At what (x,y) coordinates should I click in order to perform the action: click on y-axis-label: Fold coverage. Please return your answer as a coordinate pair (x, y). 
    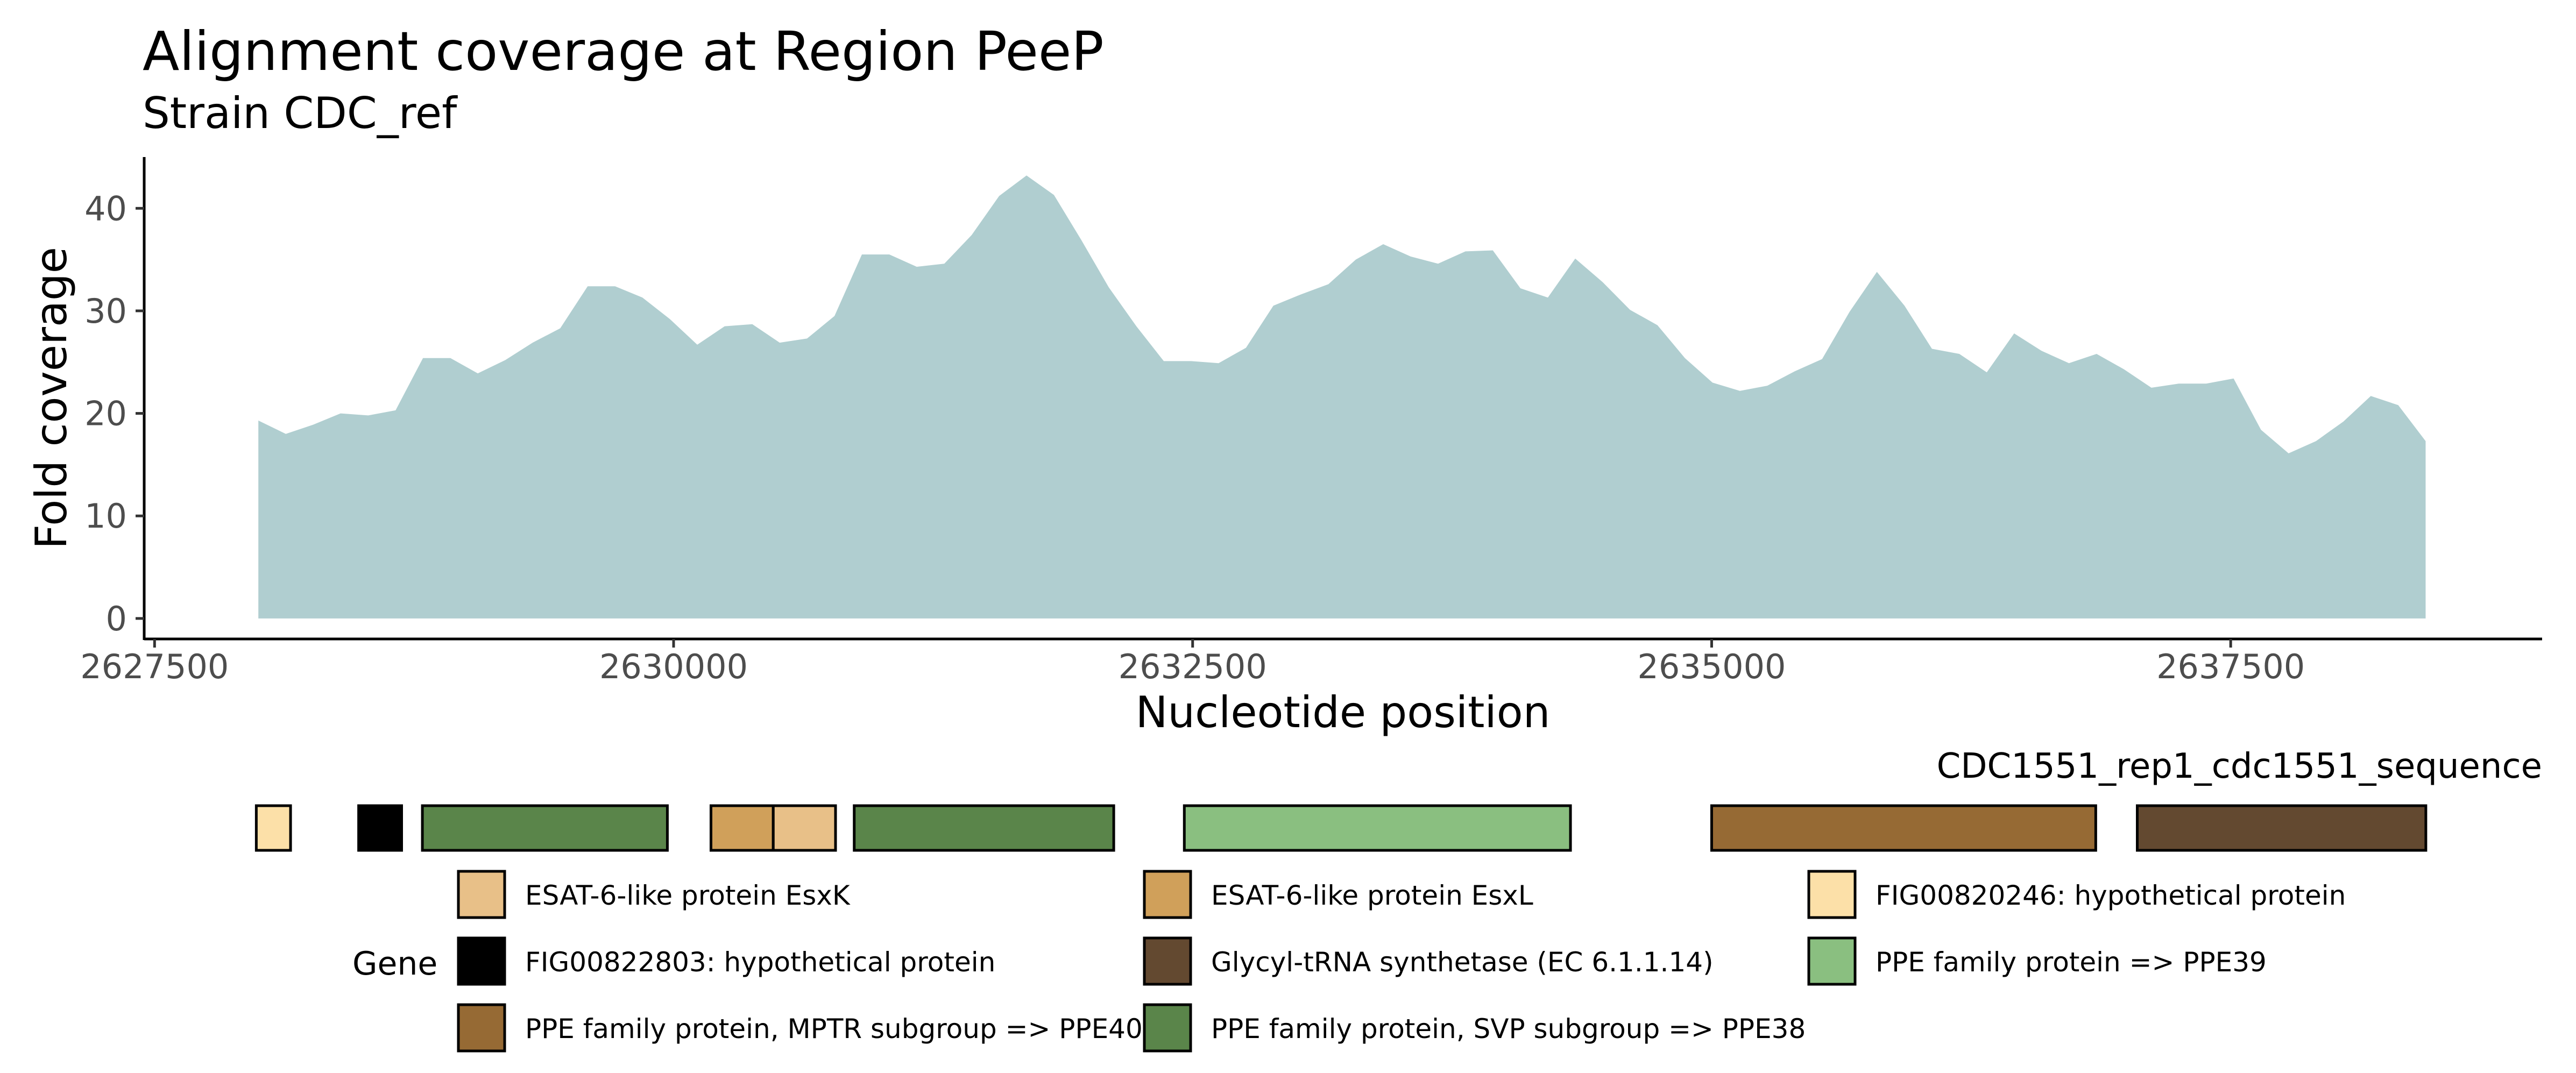
    Looking at the image, I should click on (51, 398).